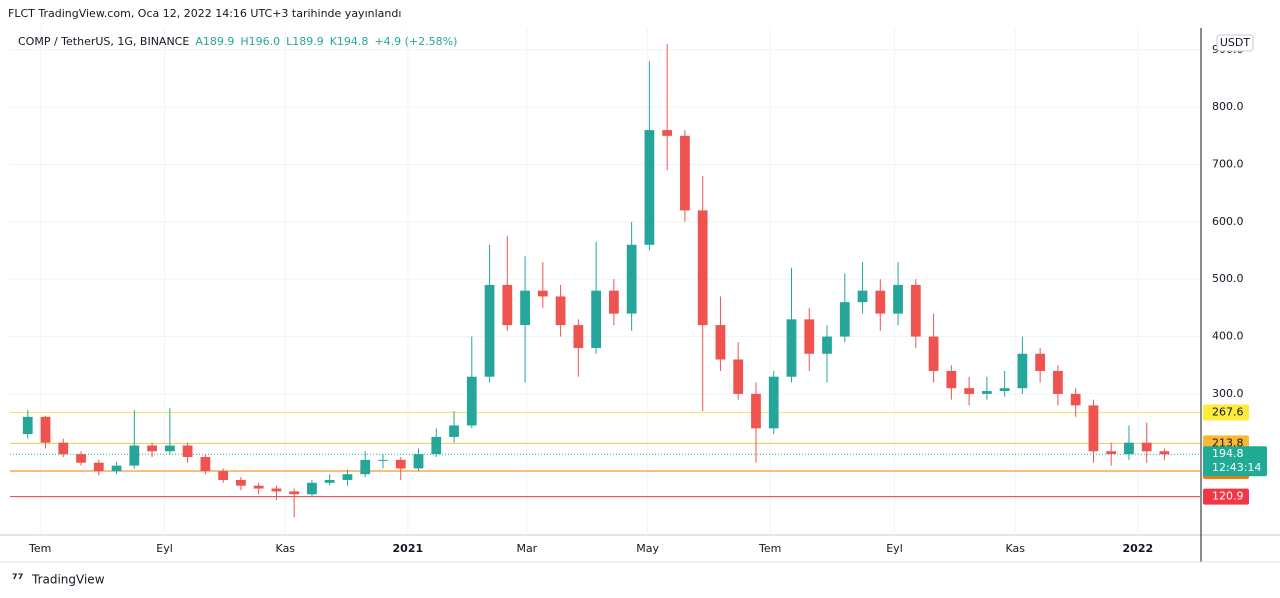 This screenshot has height=598, width=1280. I want to click on x-tick-label: May, so click(647, 548).